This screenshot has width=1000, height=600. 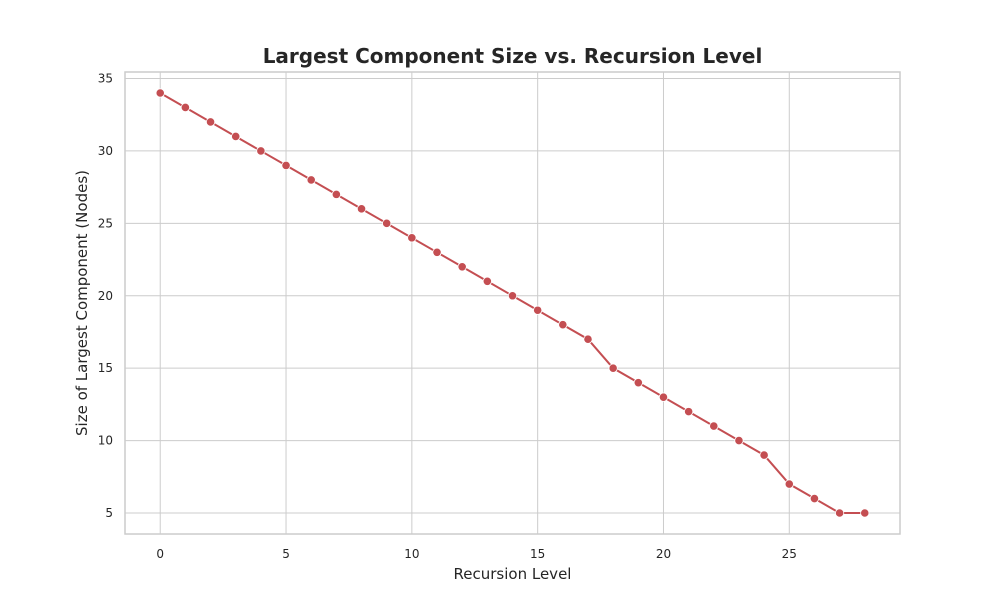 What do you see at coordinates (160, 554) in the screenshot?
I see `x-tick-label: 0` at bounding box center [160, 554].